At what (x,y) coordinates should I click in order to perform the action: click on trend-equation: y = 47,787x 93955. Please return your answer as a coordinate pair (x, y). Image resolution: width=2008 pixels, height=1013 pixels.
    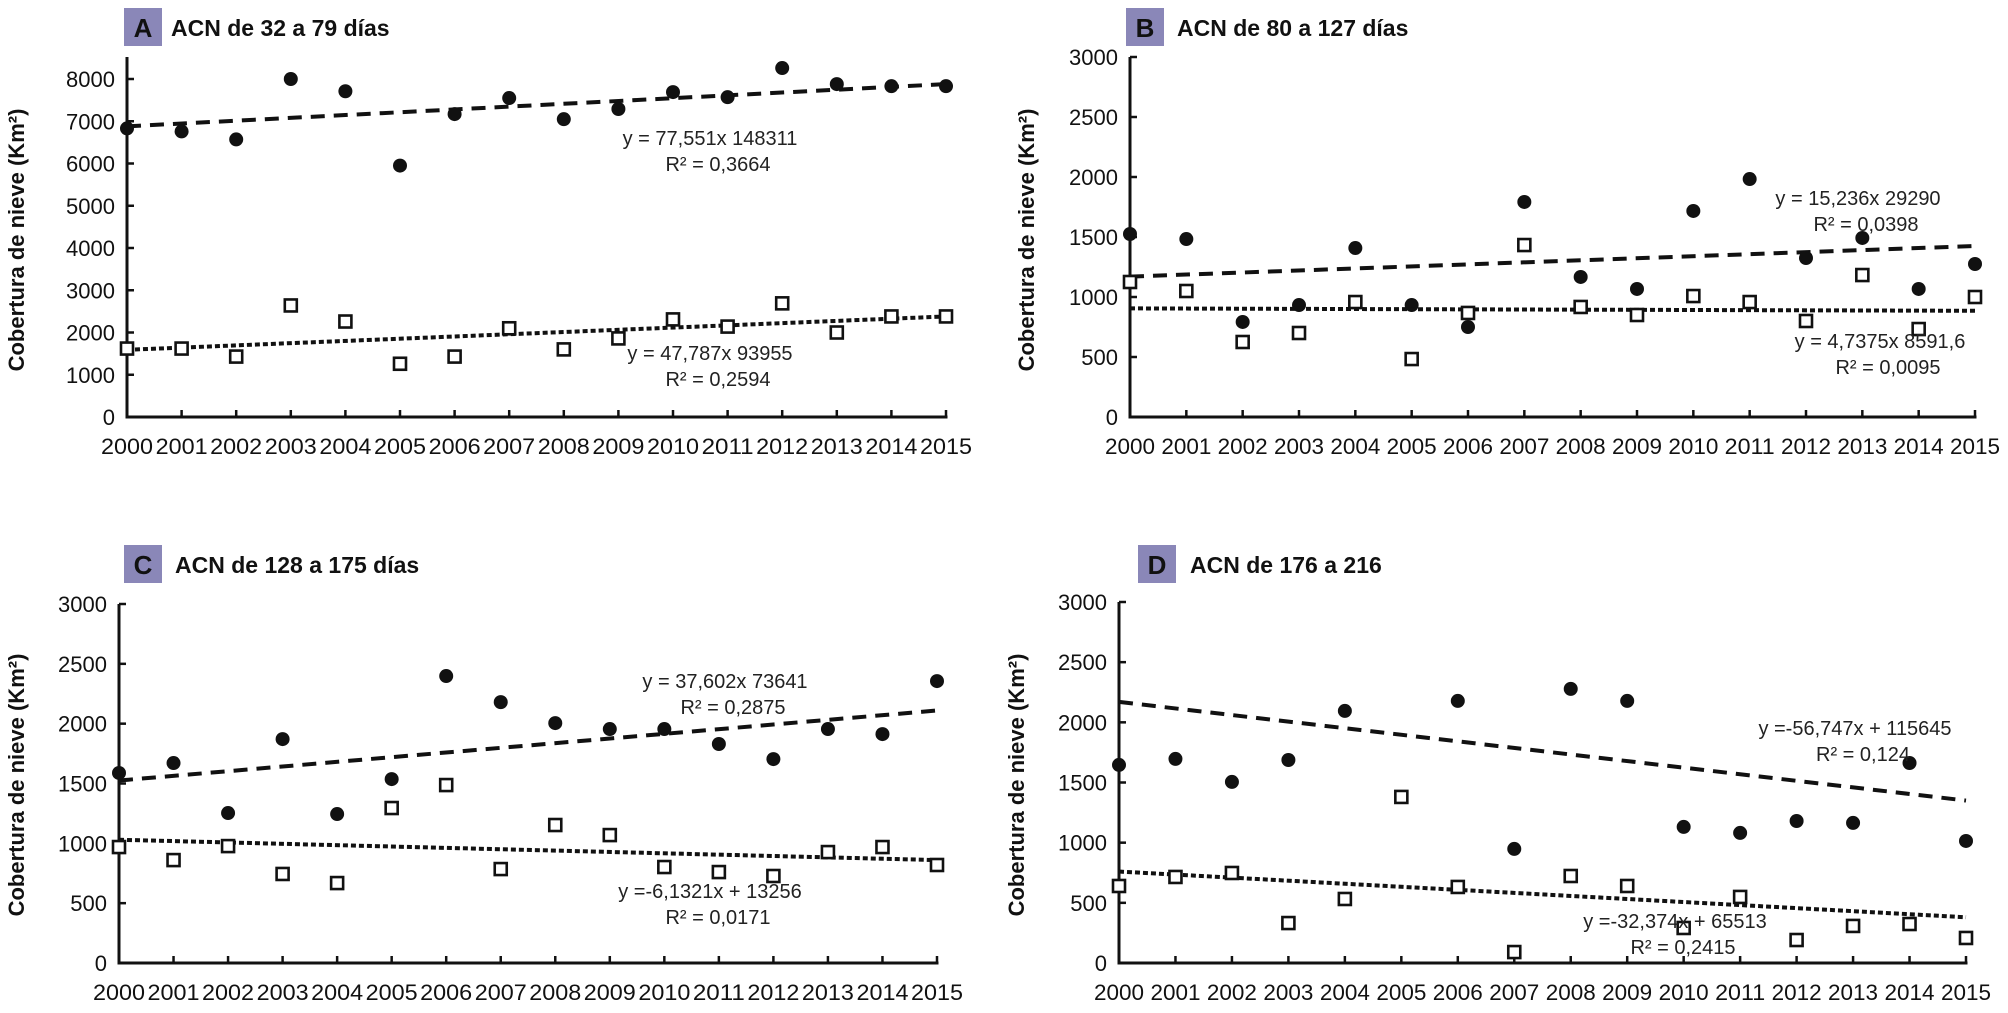
    Looking at the image, I should click on (709, 354).